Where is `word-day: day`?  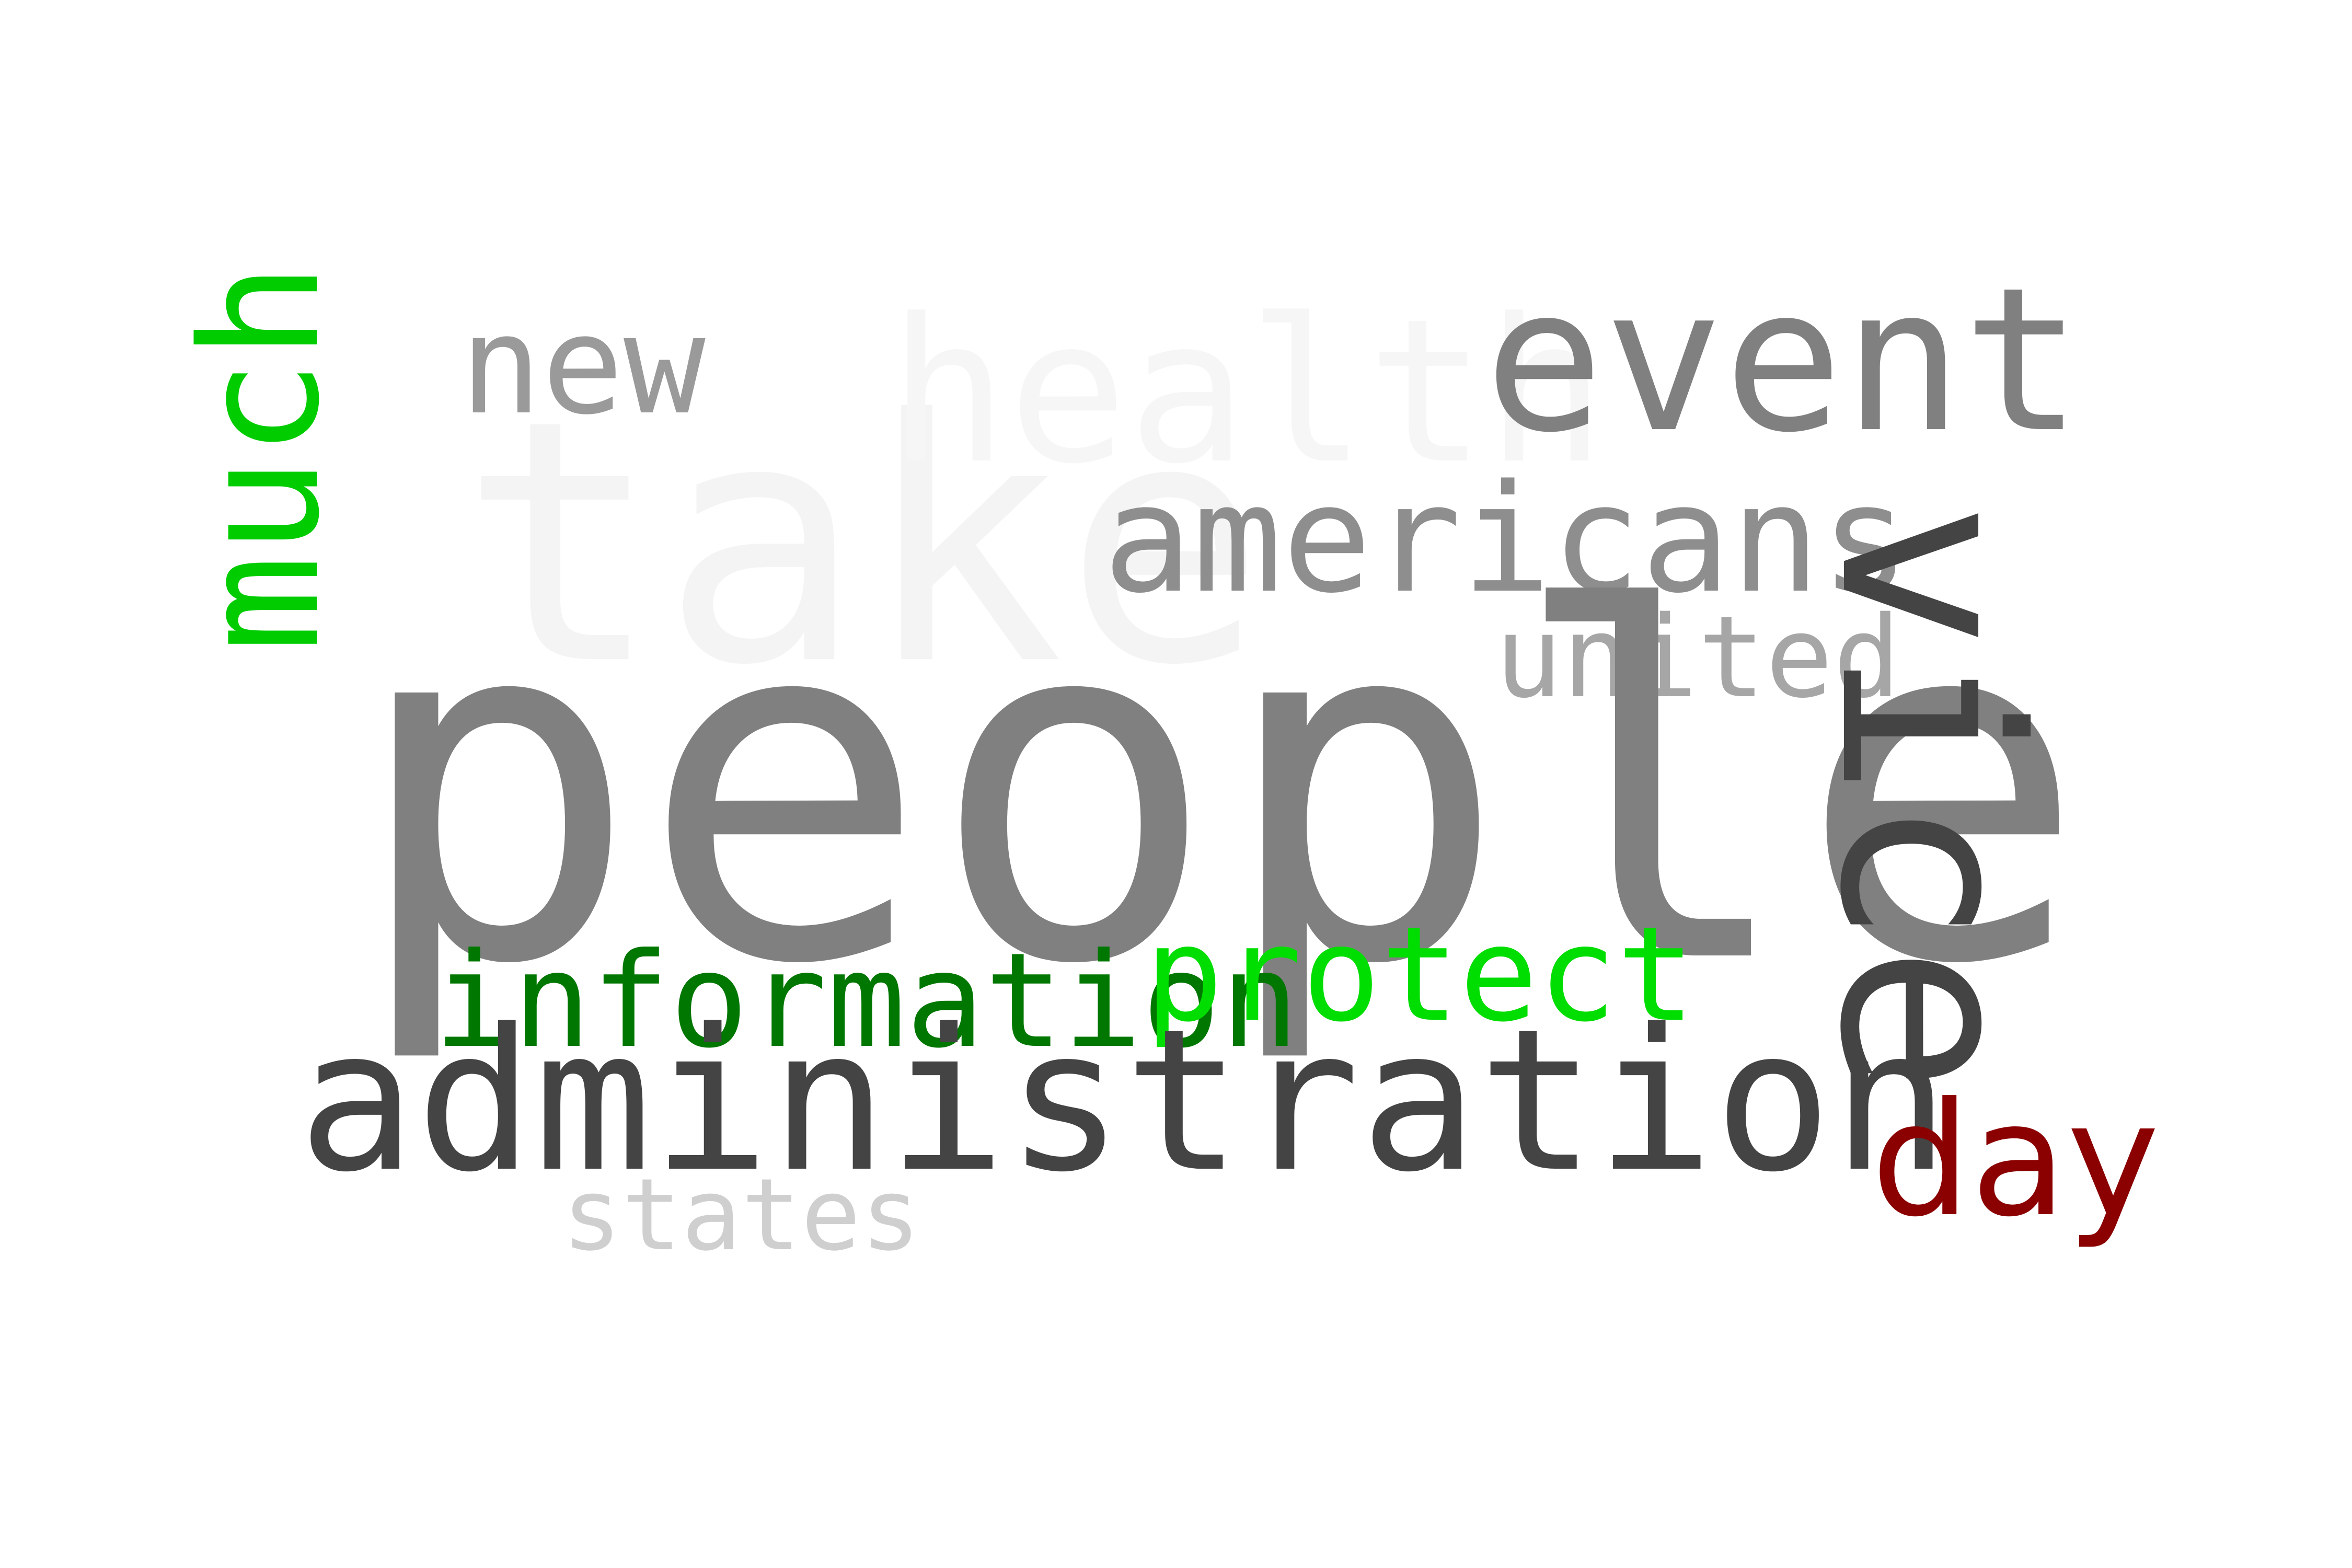
word-day: day is located at coordinates (2015, 1160).